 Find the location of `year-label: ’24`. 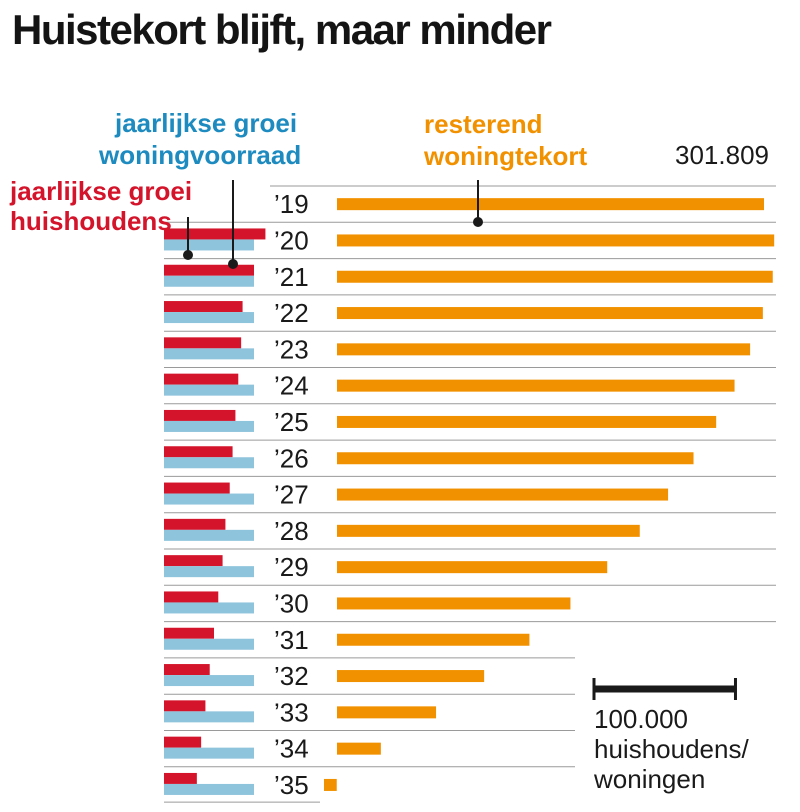

year-label: ’24 is located at coordinates (291, 386).